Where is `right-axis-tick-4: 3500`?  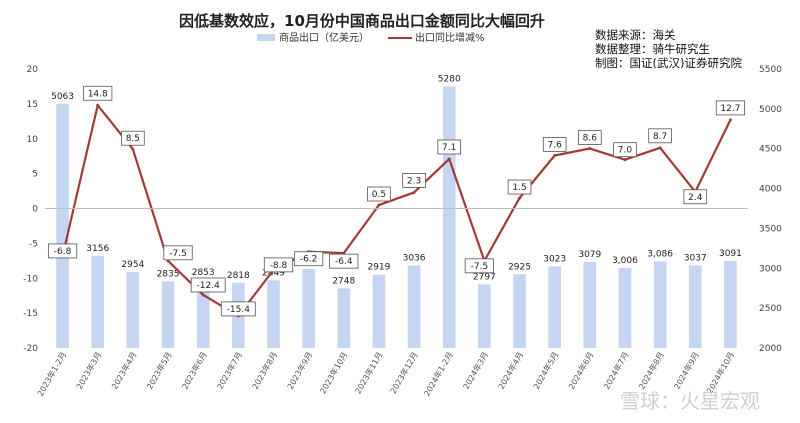 right-axis-tick-4: 3500 is located at coordinates (770, 229).